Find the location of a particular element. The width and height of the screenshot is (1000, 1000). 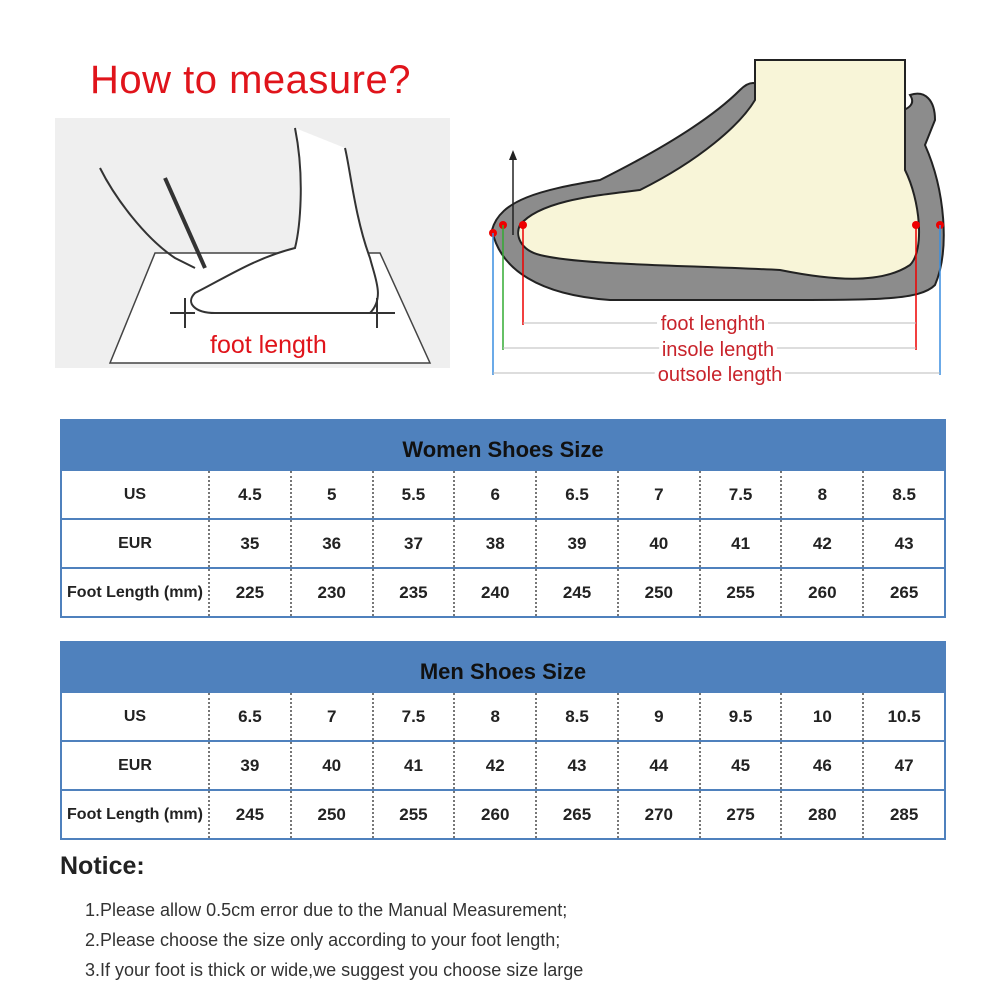

table-cell: 275 is located at coordinates (739, 814).